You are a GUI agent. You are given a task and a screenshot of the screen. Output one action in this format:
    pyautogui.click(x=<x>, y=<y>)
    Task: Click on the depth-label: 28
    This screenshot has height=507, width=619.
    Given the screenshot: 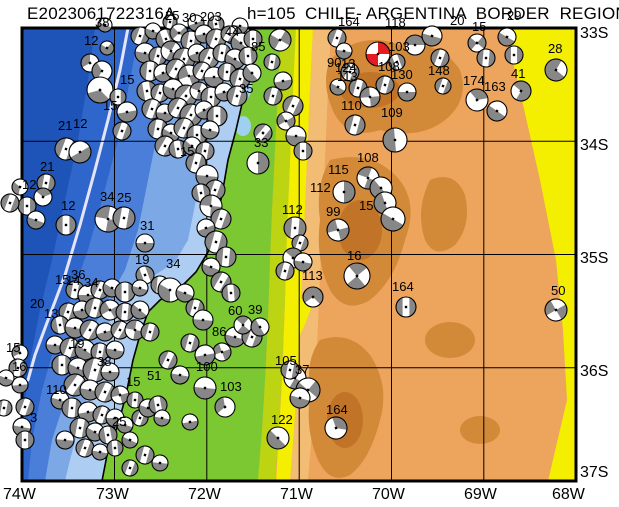 What is the action you would take?
    pyautogui.click(x=555, y=48)
    